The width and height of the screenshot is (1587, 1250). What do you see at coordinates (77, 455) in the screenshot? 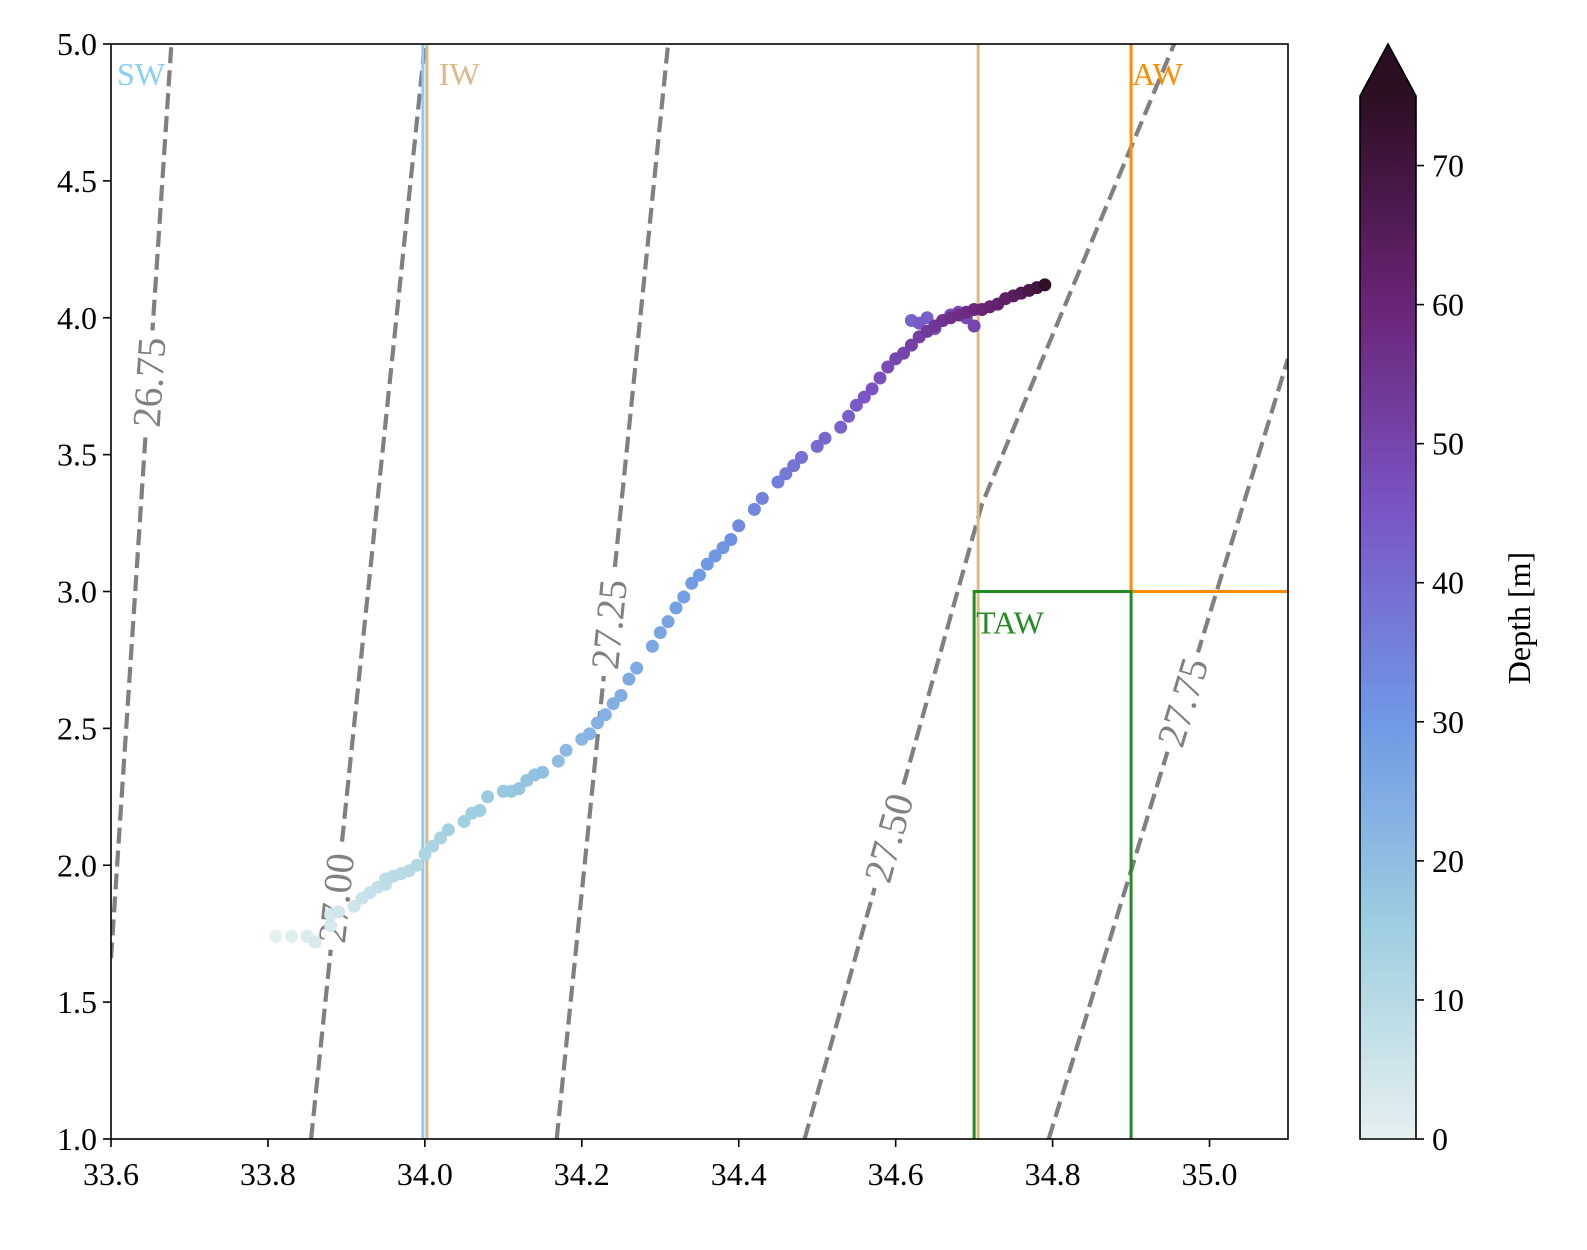
I see `y-tick-label: 3.5` at bounding box center [77, 455].